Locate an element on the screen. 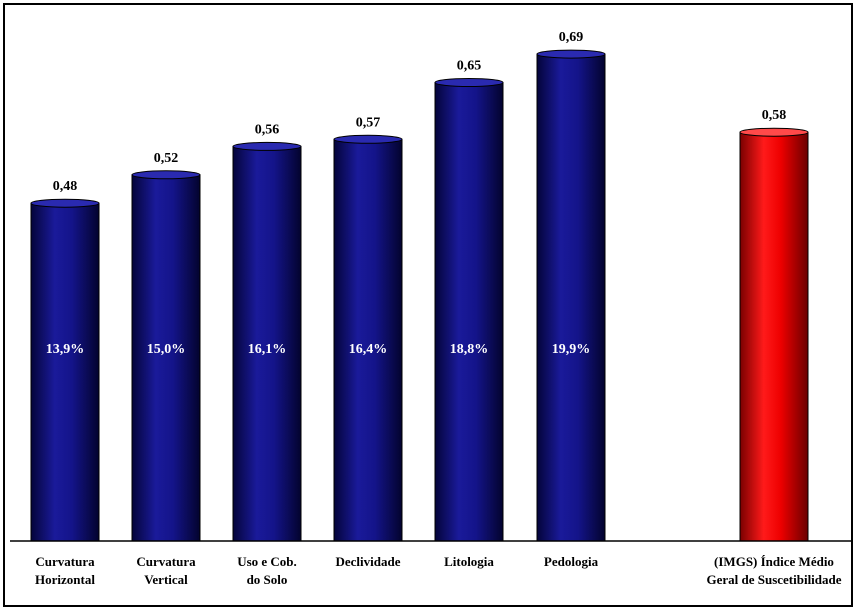 The height and width of the screenshot is (610, 856). category-label-2-0: Uso e Cob. is located at coordinates (267, 561).